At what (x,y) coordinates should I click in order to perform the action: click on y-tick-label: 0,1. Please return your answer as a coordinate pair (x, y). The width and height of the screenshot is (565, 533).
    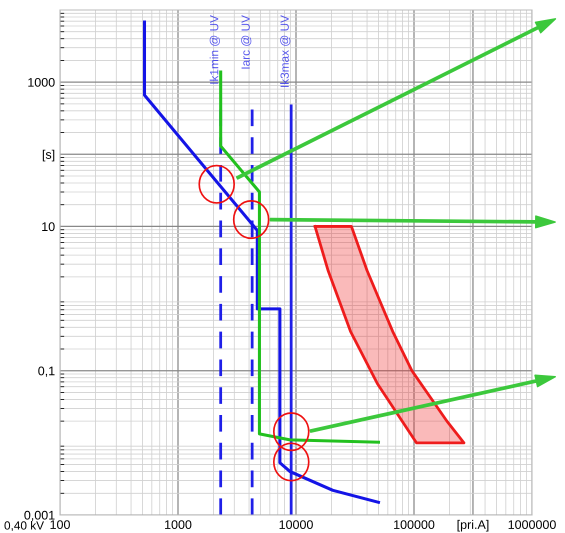
    Looking at the image, I should click on (46, 371).